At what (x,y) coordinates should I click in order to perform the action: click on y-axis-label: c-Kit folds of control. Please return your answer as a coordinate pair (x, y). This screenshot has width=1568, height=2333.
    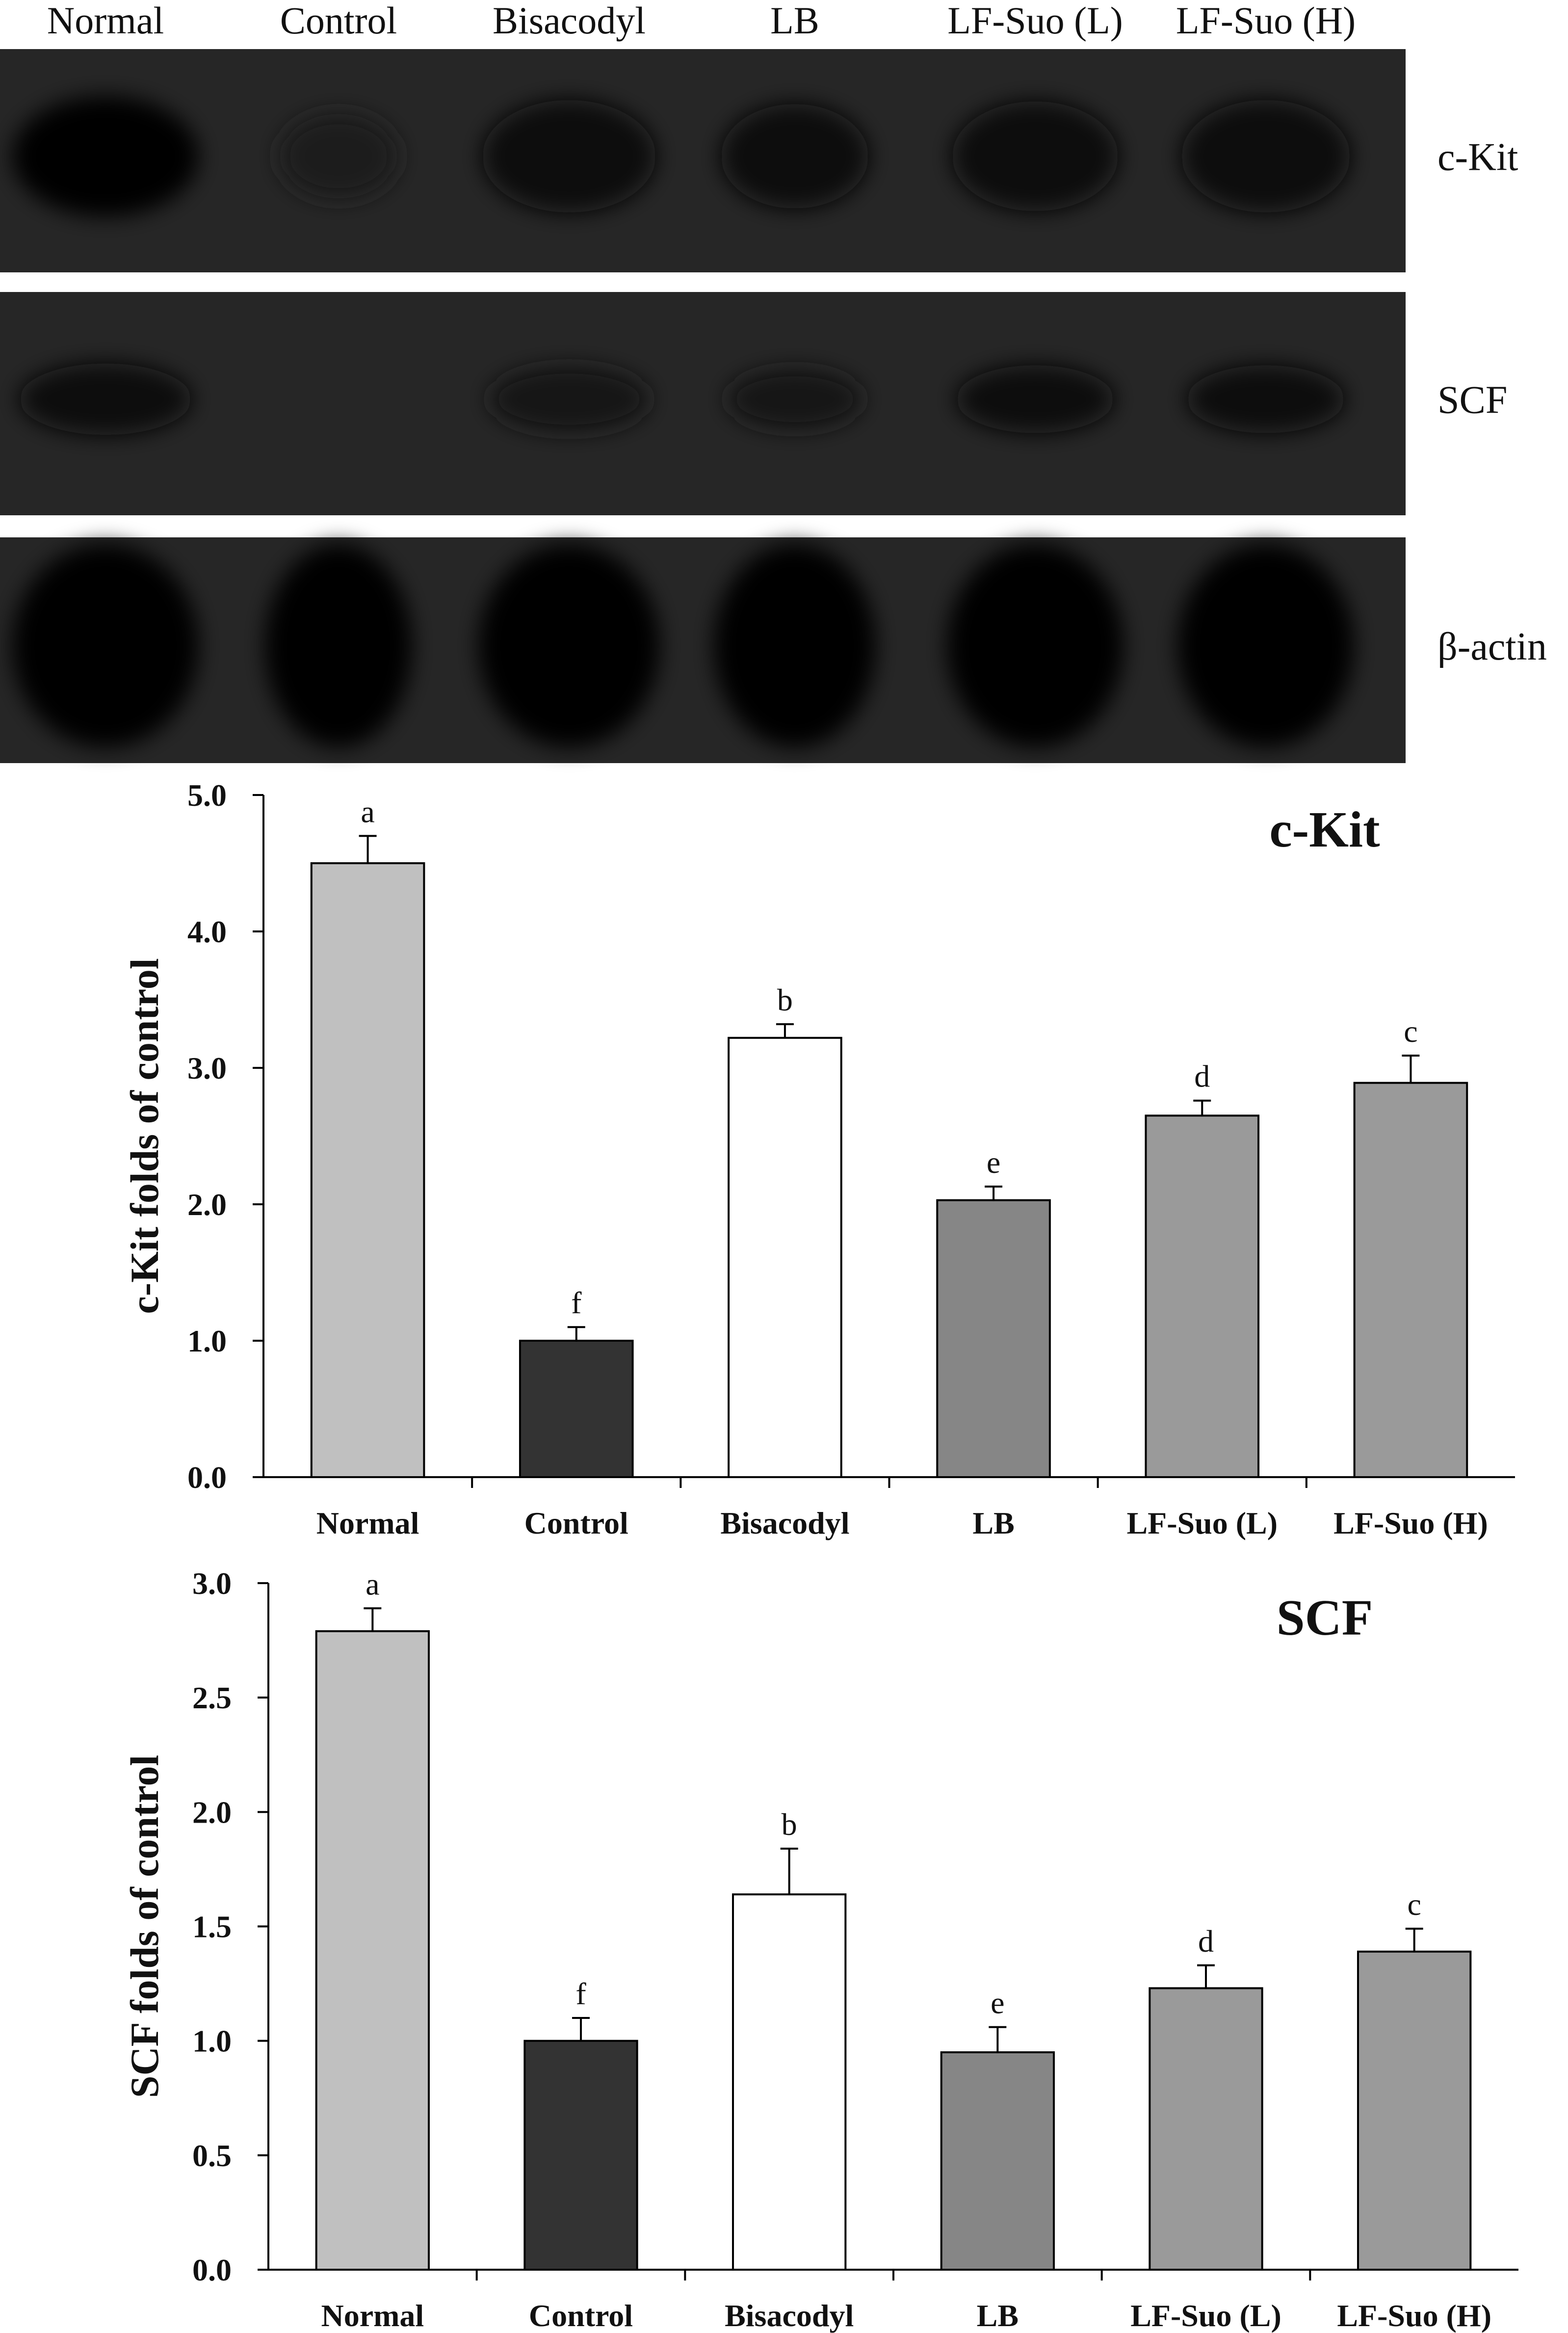
    Looking at the image, I should click on (144, 1136).